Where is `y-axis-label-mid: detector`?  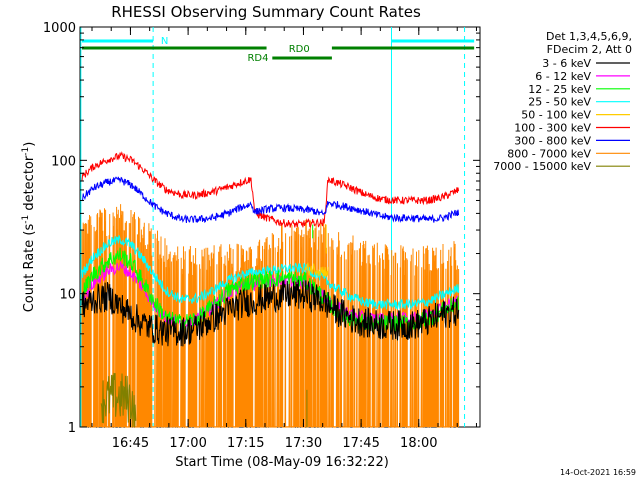 y-axis-label-mid: detector is located at coordinates (29, 185).